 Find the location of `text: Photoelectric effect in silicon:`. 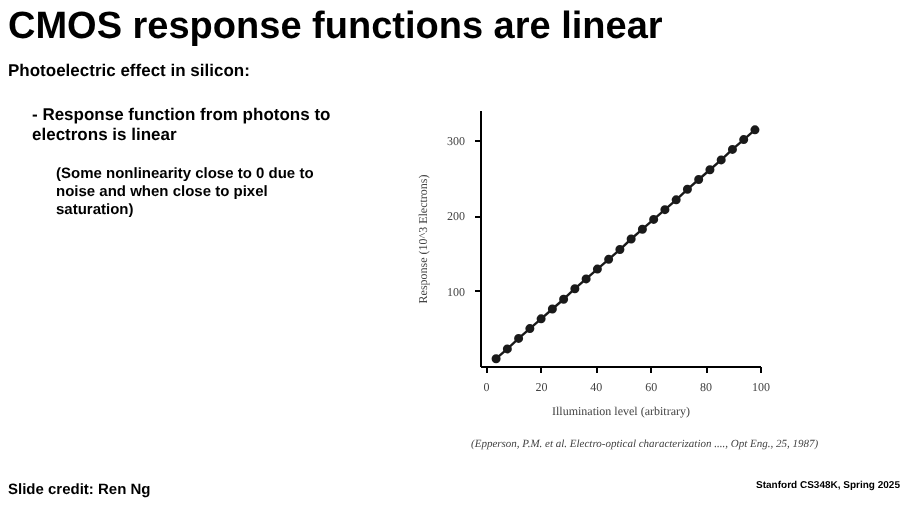

text: Photoelectric effect in silicon: is located at coordinates (129, 70).